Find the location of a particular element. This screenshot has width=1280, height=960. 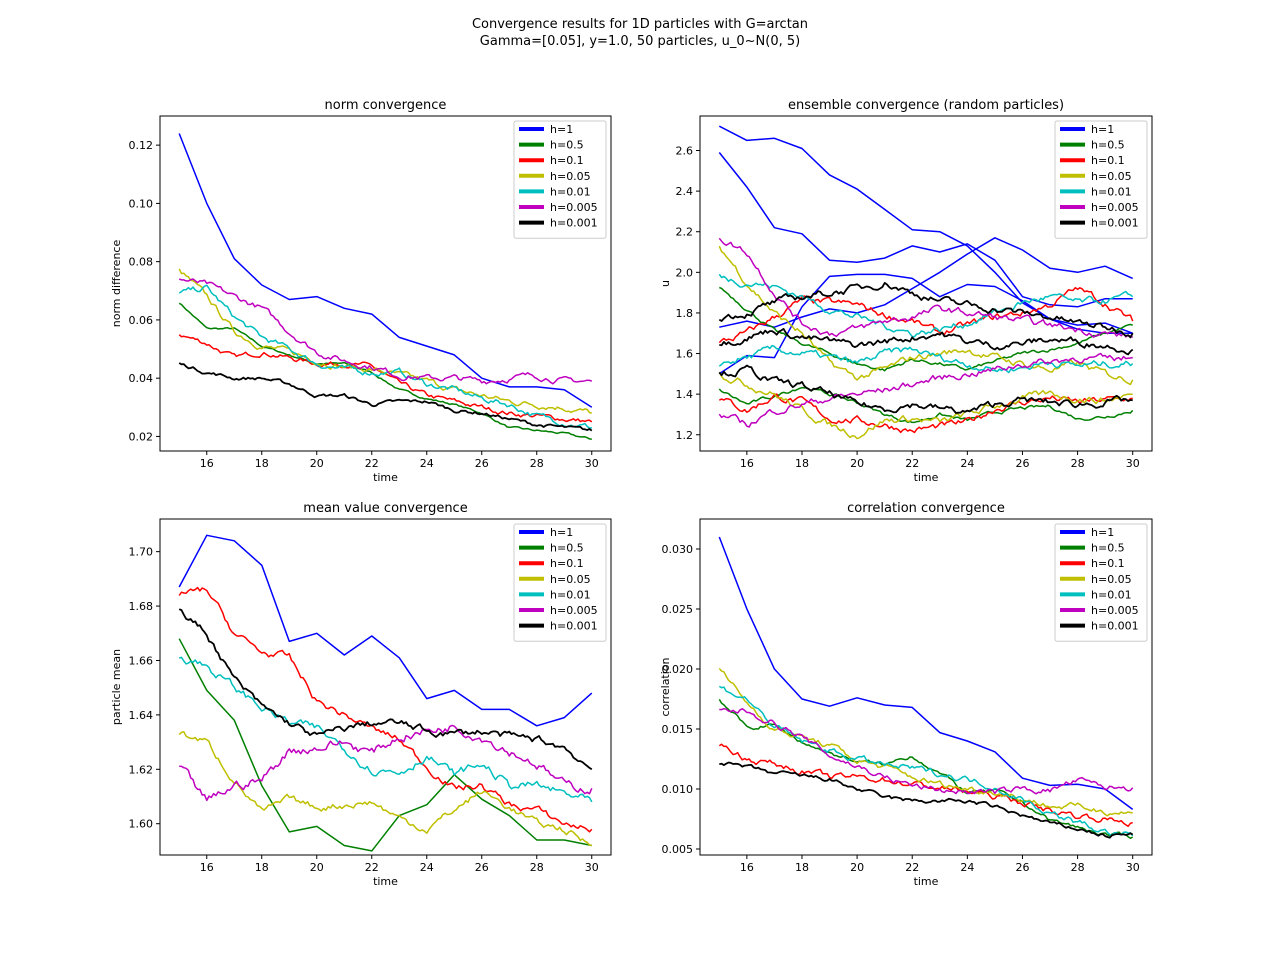

y-tick-label: 1.66 is located at coordinates (141, 660).